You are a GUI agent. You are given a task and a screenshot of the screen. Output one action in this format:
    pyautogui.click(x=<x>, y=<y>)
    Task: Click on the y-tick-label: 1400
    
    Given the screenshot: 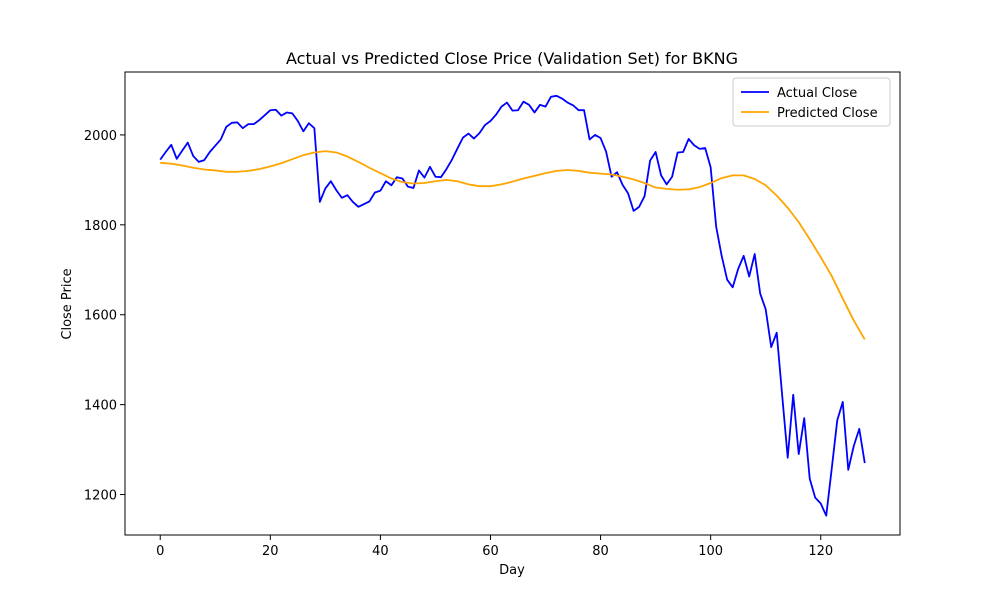 What is the action you would take?
    pyautogui.click(x=100, y=406)
    